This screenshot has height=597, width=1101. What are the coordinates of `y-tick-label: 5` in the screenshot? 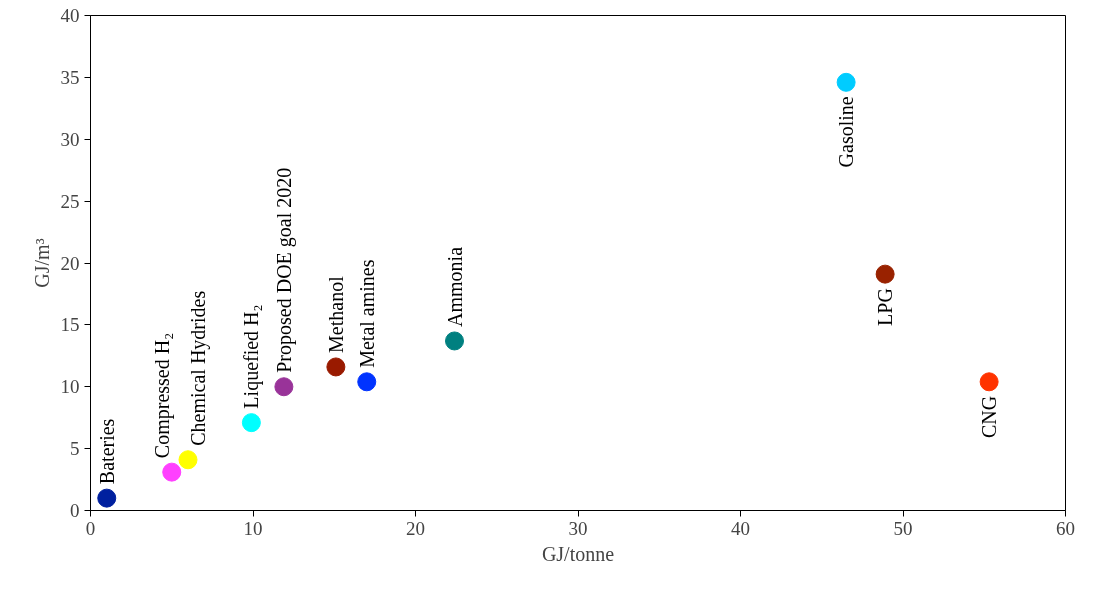 It's located at (75, 449).